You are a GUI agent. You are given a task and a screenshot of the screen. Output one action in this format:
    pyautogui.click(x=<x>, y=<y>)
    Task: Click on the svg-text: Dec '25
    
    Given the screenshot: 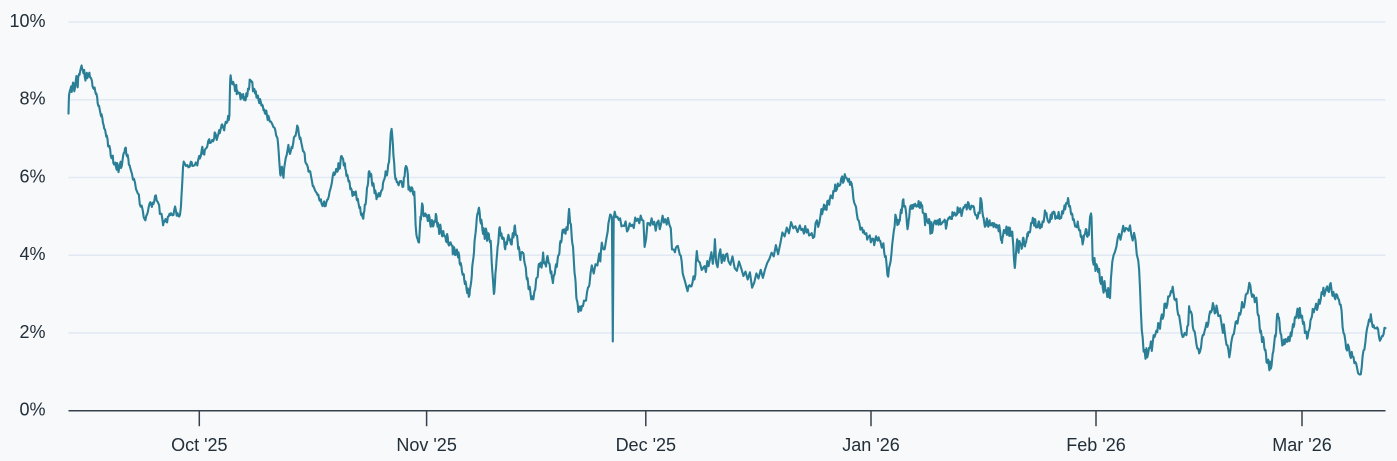 What is the action you would take?
    pyautogui.click(x=646, y=445)
    